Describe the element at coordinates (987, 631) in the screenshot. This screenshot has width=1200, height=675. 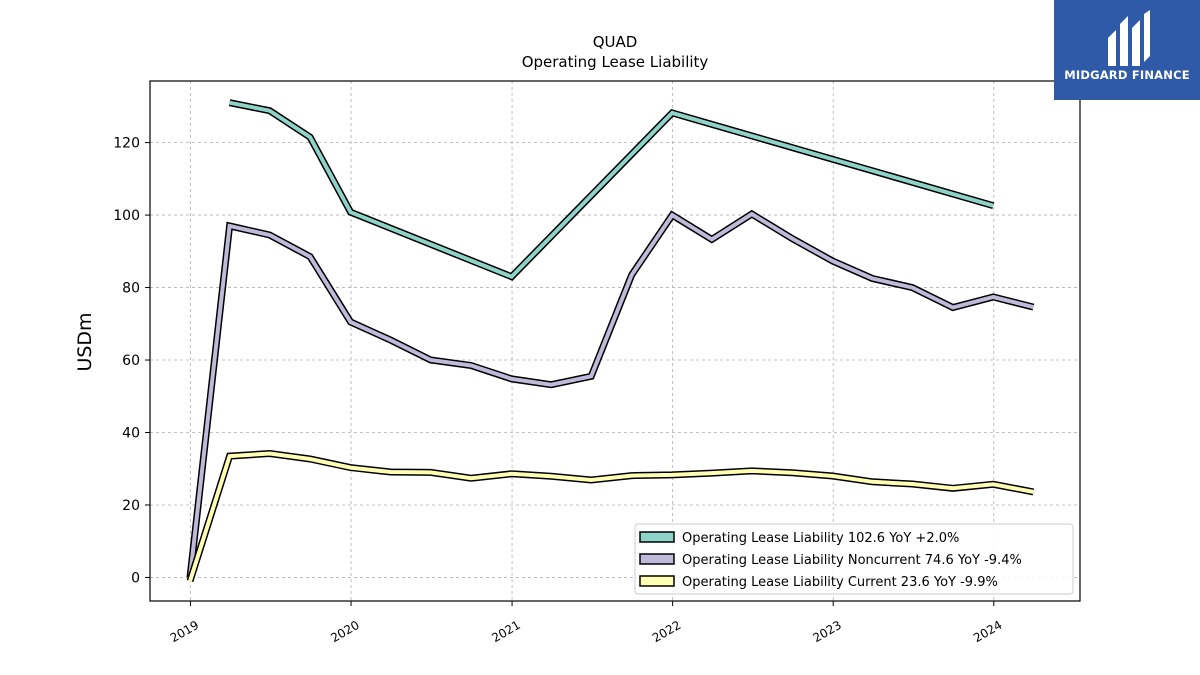
I see `x-tick-label: 2024` at that location.